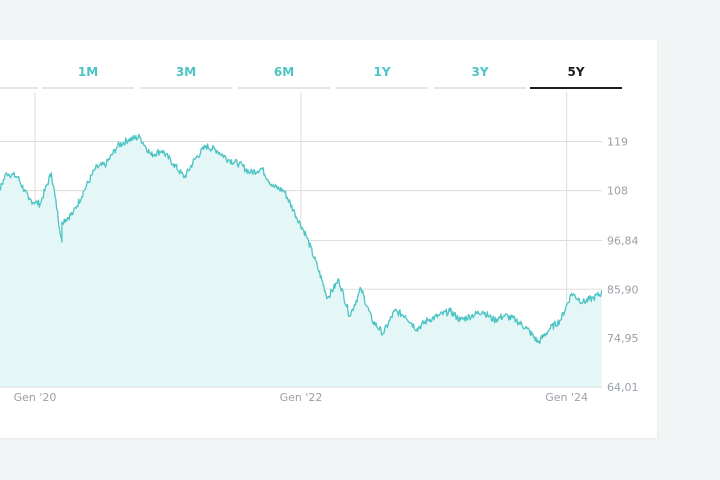  Describe the element at coordinates (186, 73) in the screenshot. I see `tab-3m: 3M` at that location.